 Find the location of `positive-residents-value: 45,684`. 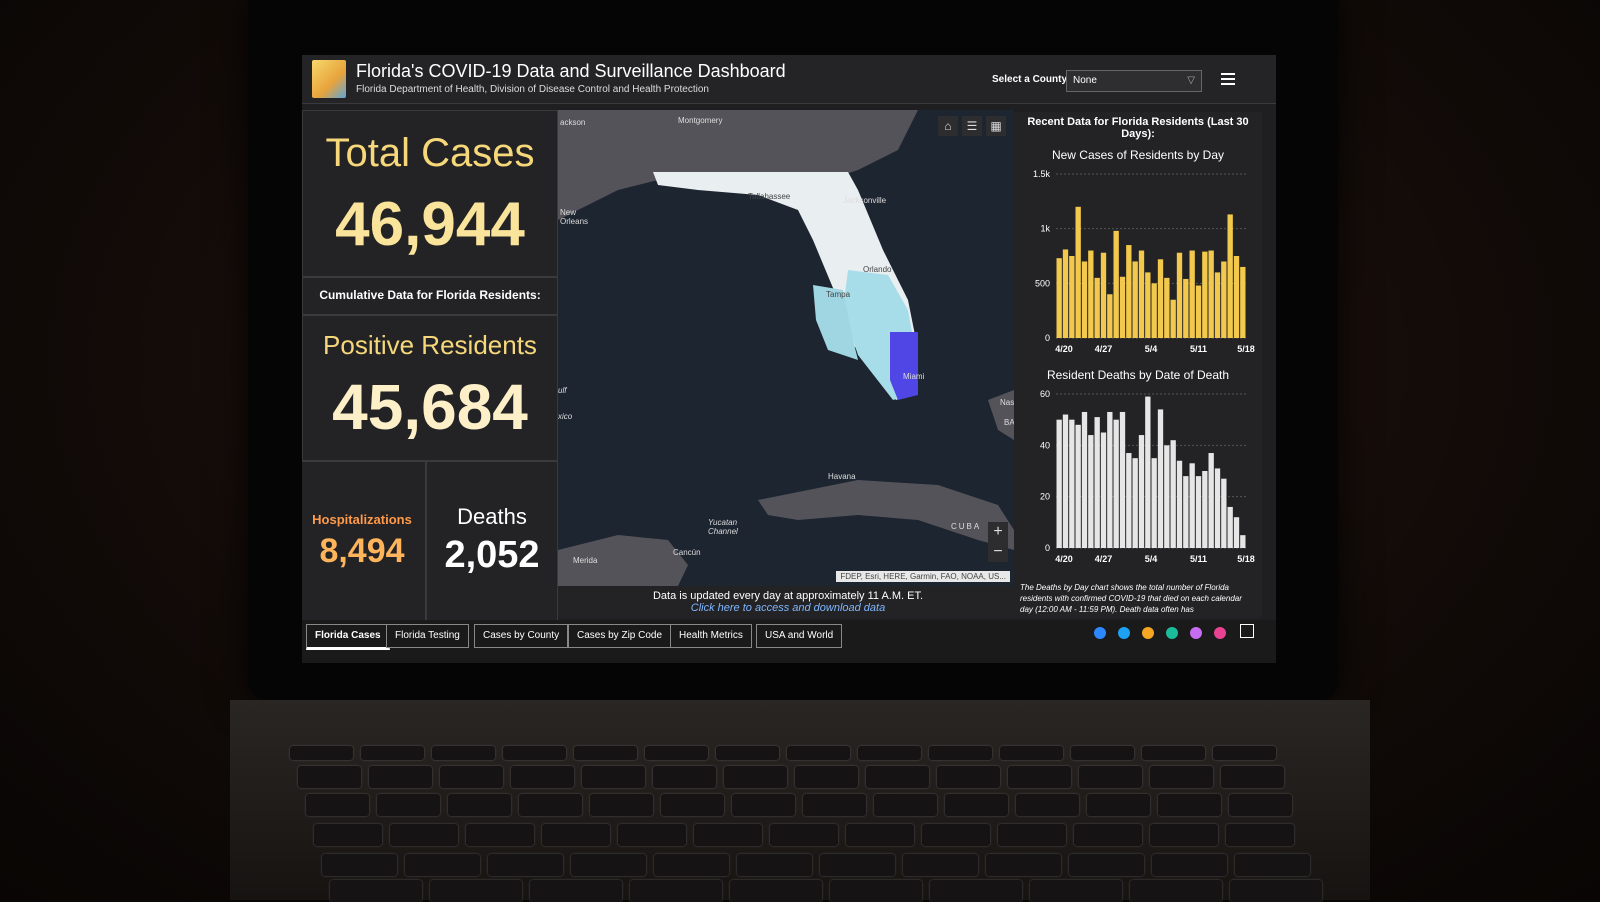

positive-residents-value: 45,684 is located at coordinates (430, 407).